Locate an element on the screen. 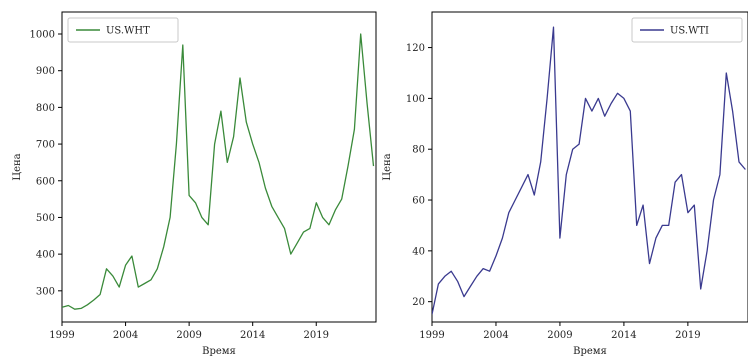 This screenshot has height=360, width=748. y-tick-label: 600 is located at coordinates (45, 181).